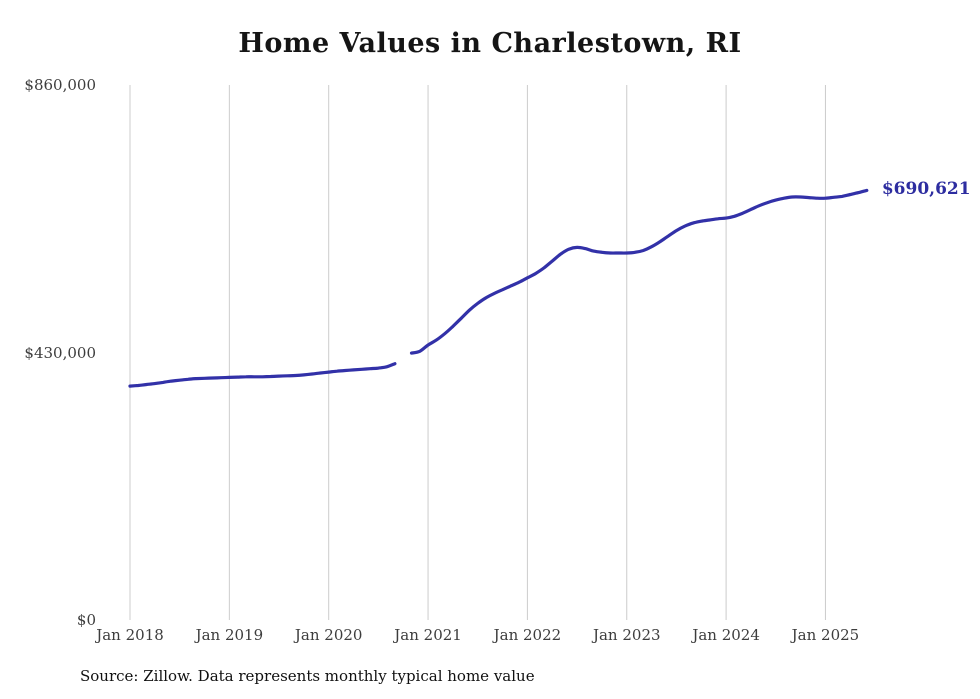 The width and height of the screenshot is (980, 699). I want to click on y-axis-tick-860000: $860,000, so click(60, 85).